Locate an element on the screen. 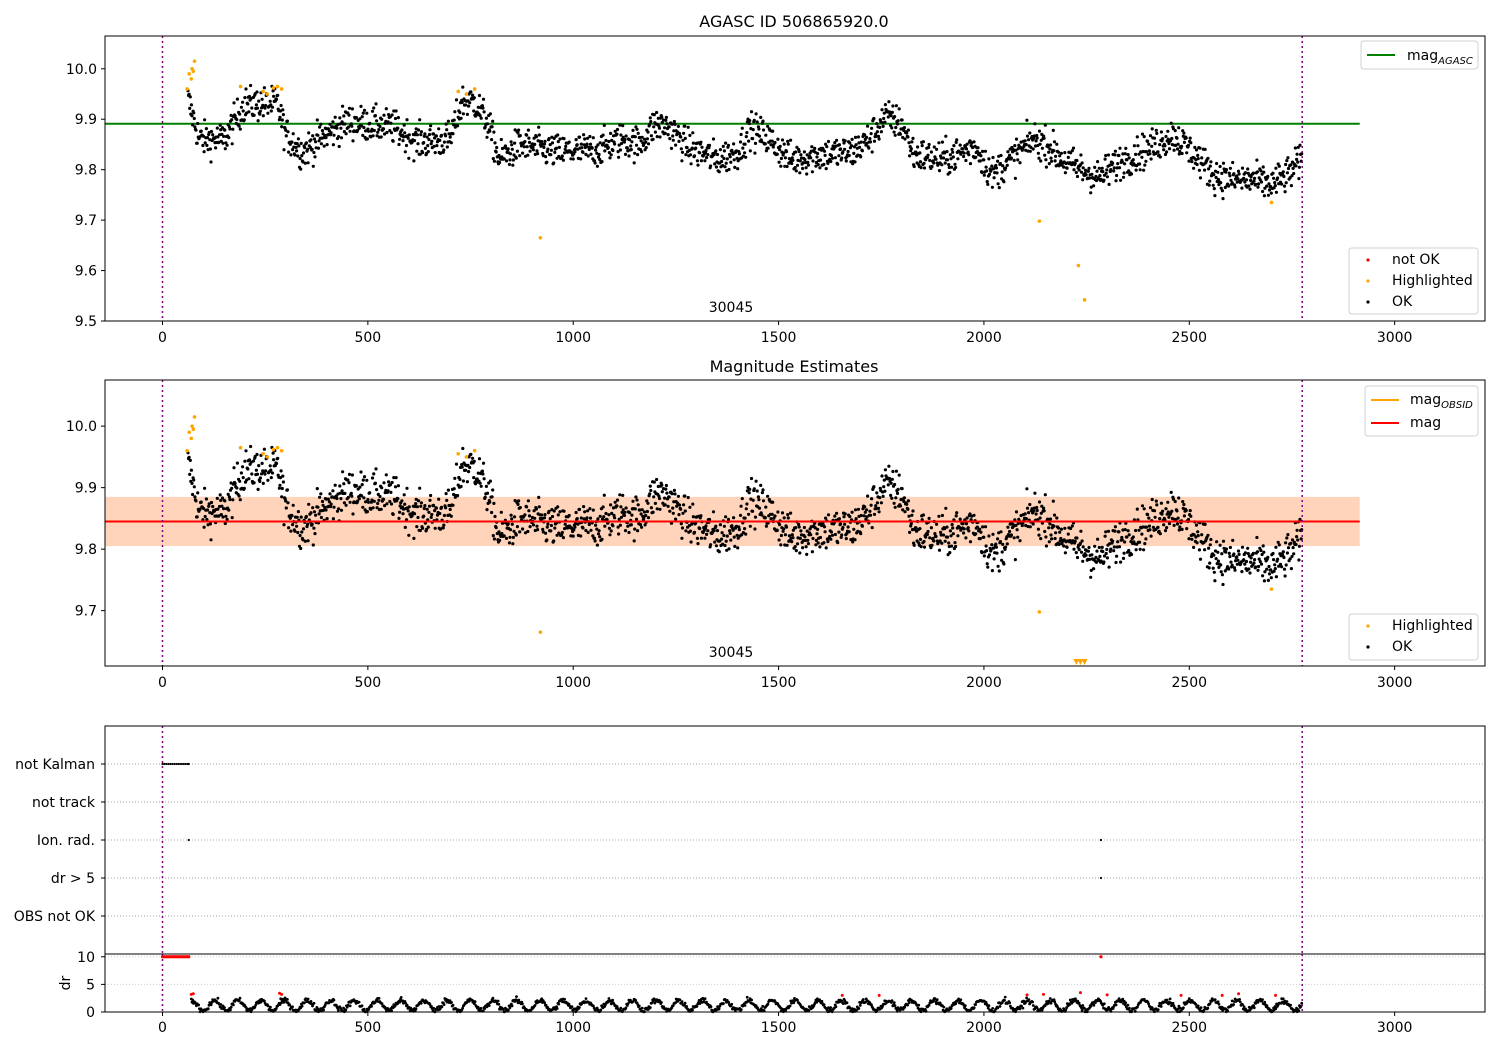  flag-point is located at coordinates (183, 764).